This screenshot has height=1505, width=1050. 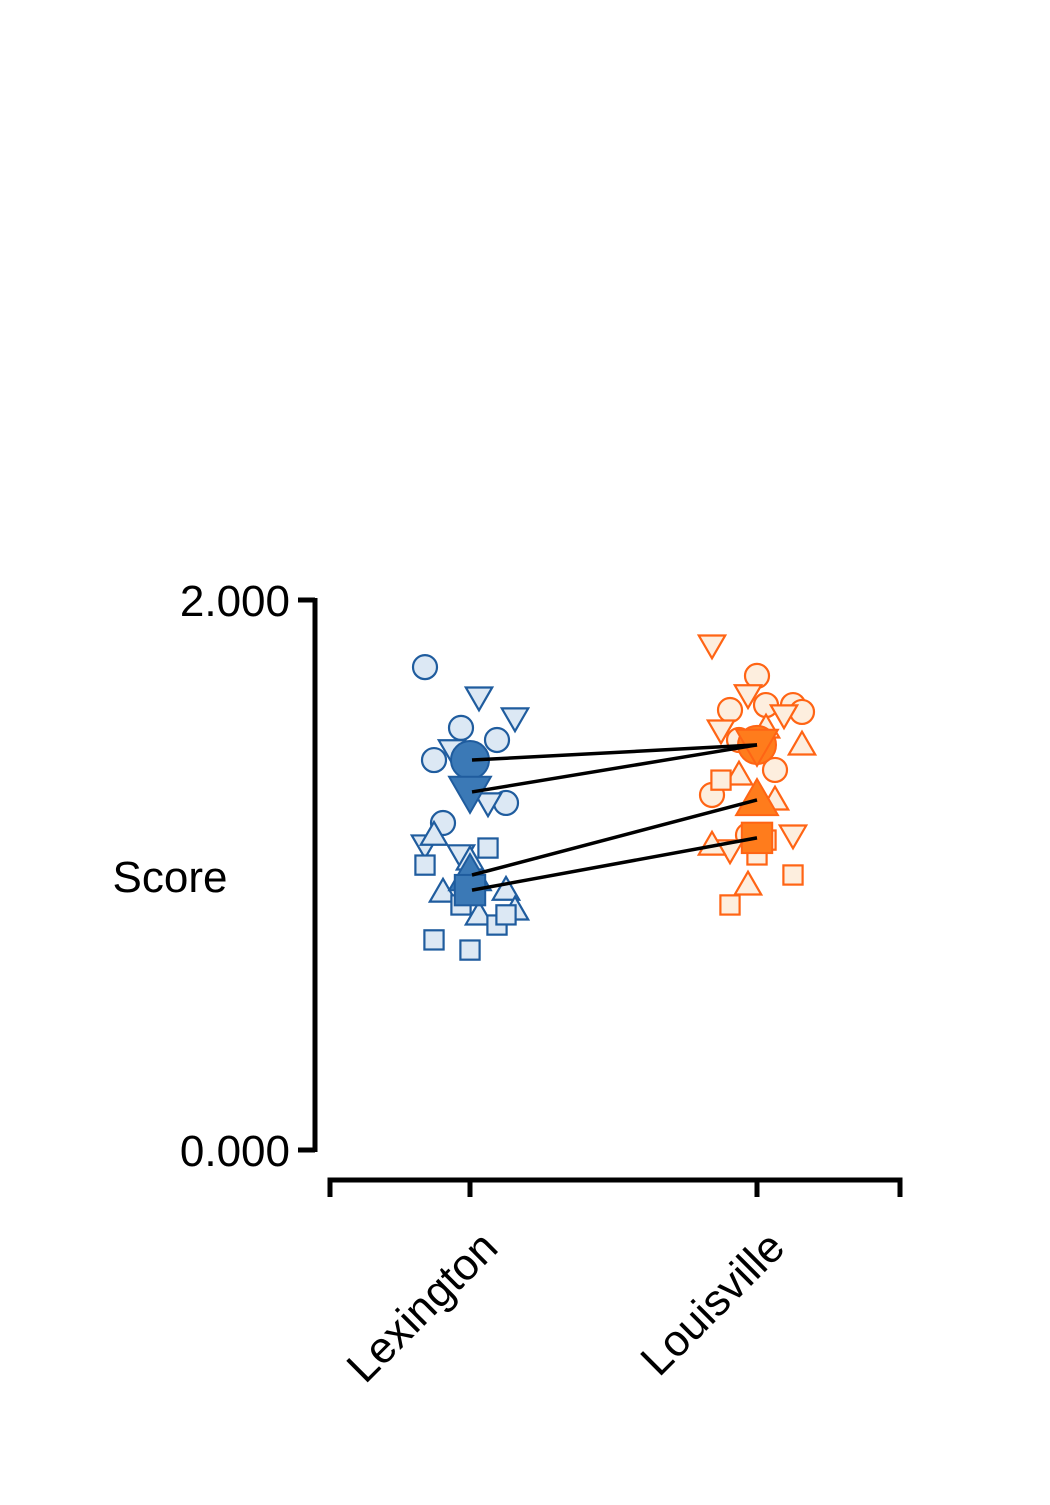 What do you see at coordinates (170, 877) in the screenshot?
I see `y-axis-label: Score` at bounding box center [170, 877].